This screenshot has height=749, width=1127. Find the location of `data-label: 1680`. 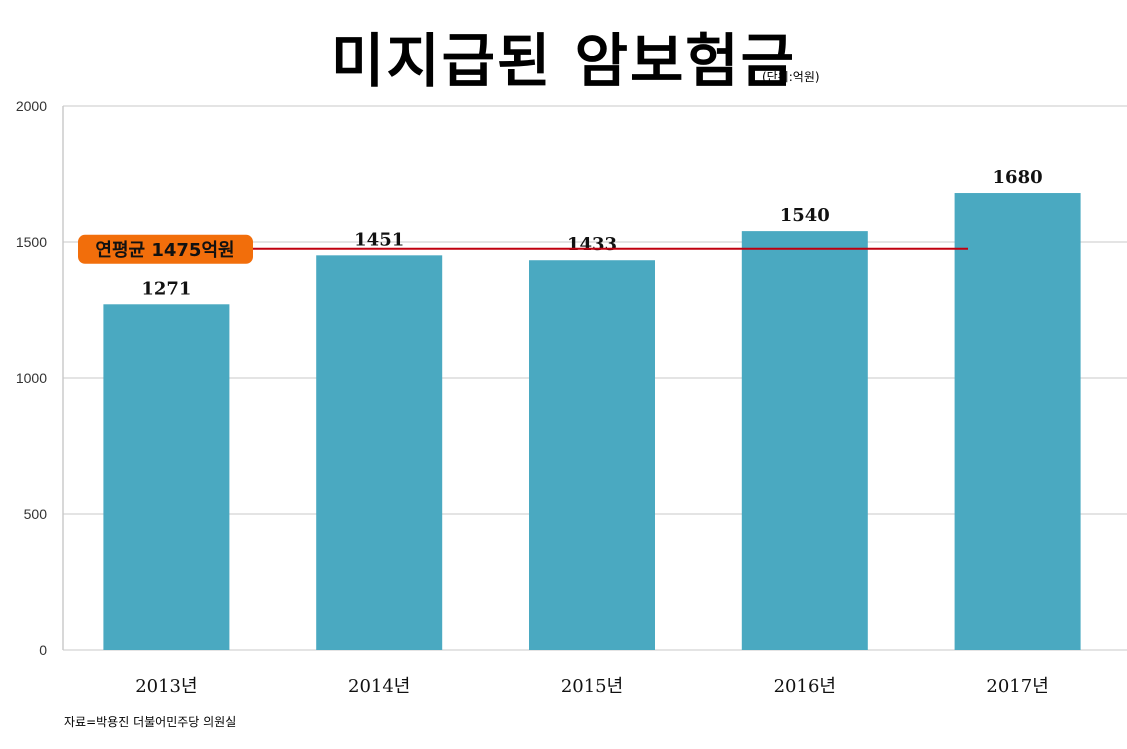

data-label: 1680 is located at coordinates (1018, 177).